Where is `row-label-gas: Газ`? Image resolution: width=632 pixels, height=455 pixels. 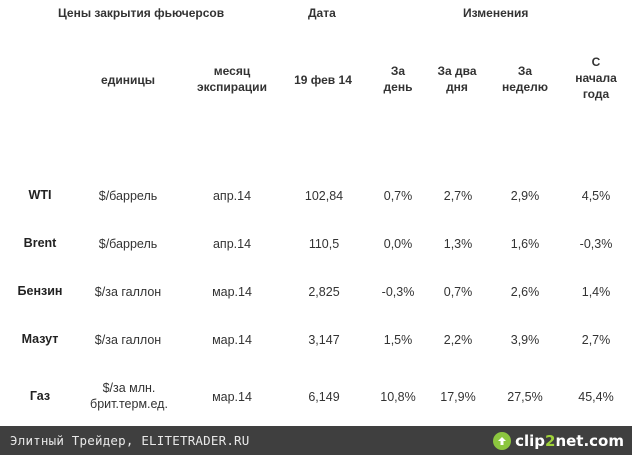 row-label-gas: Газ is located at coordinates (40, 396).